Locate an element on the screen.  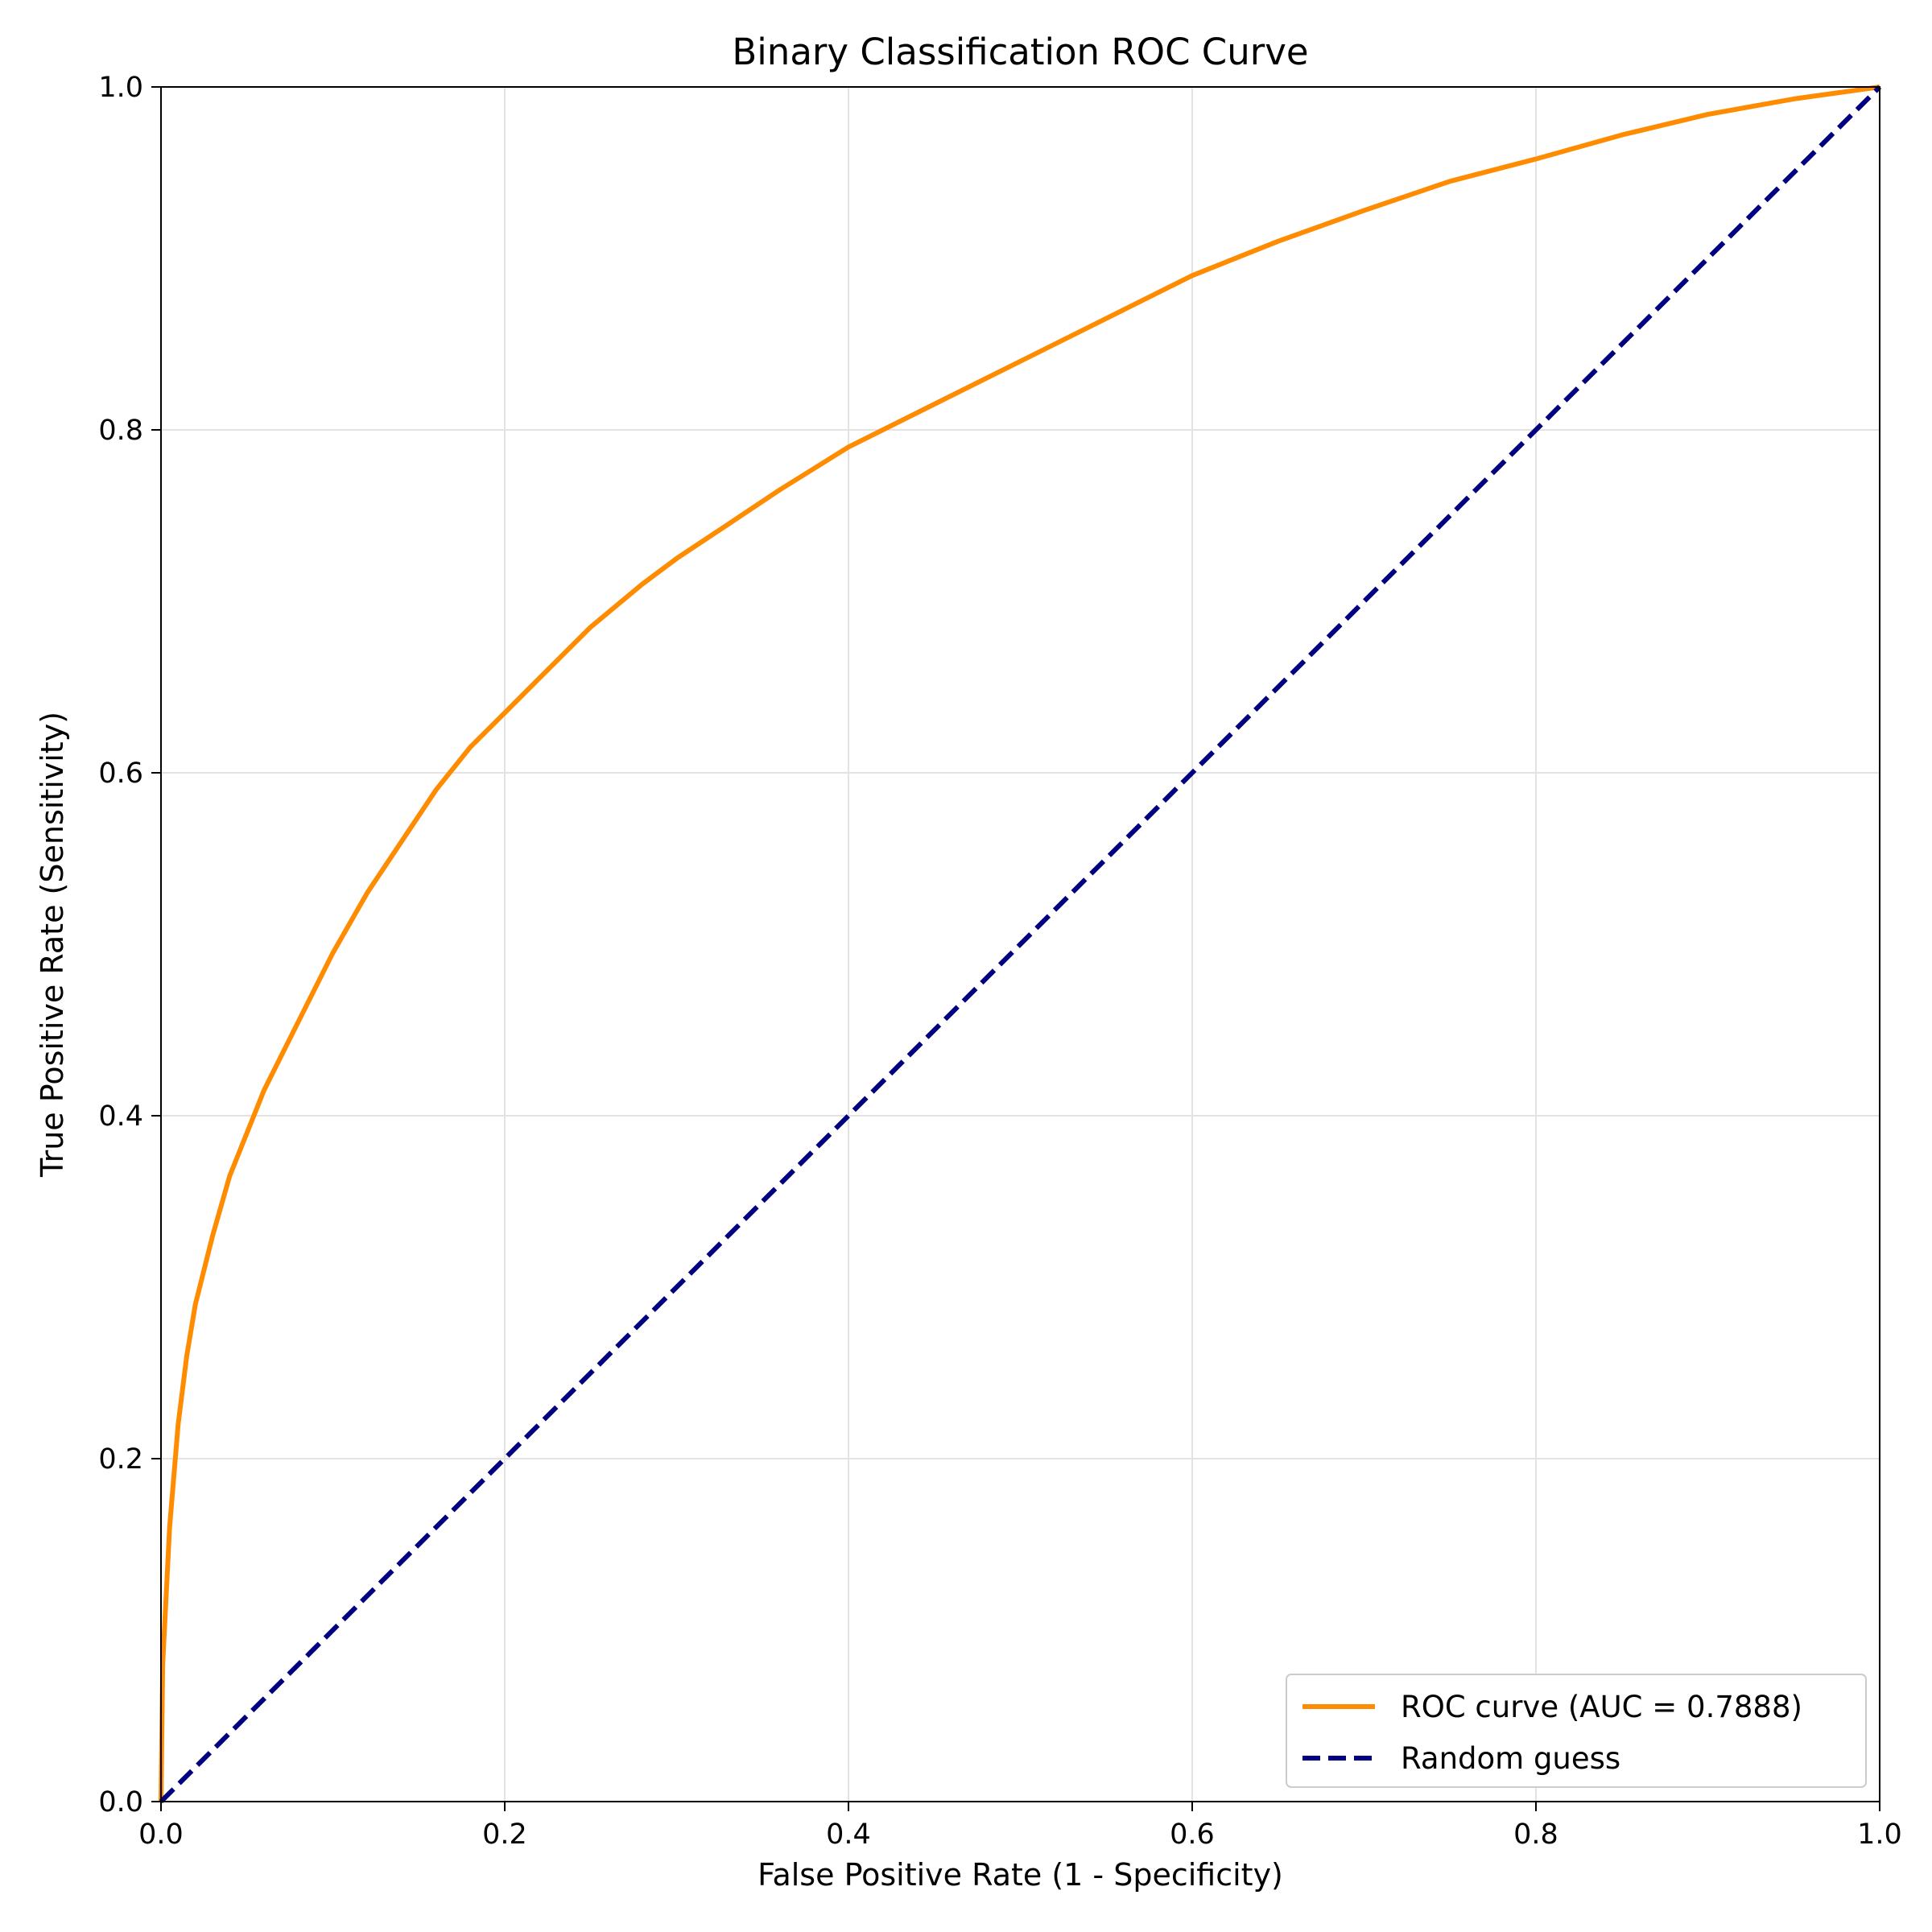
x-tick-label: 0.8 is located at coordinates (1535, 1834).